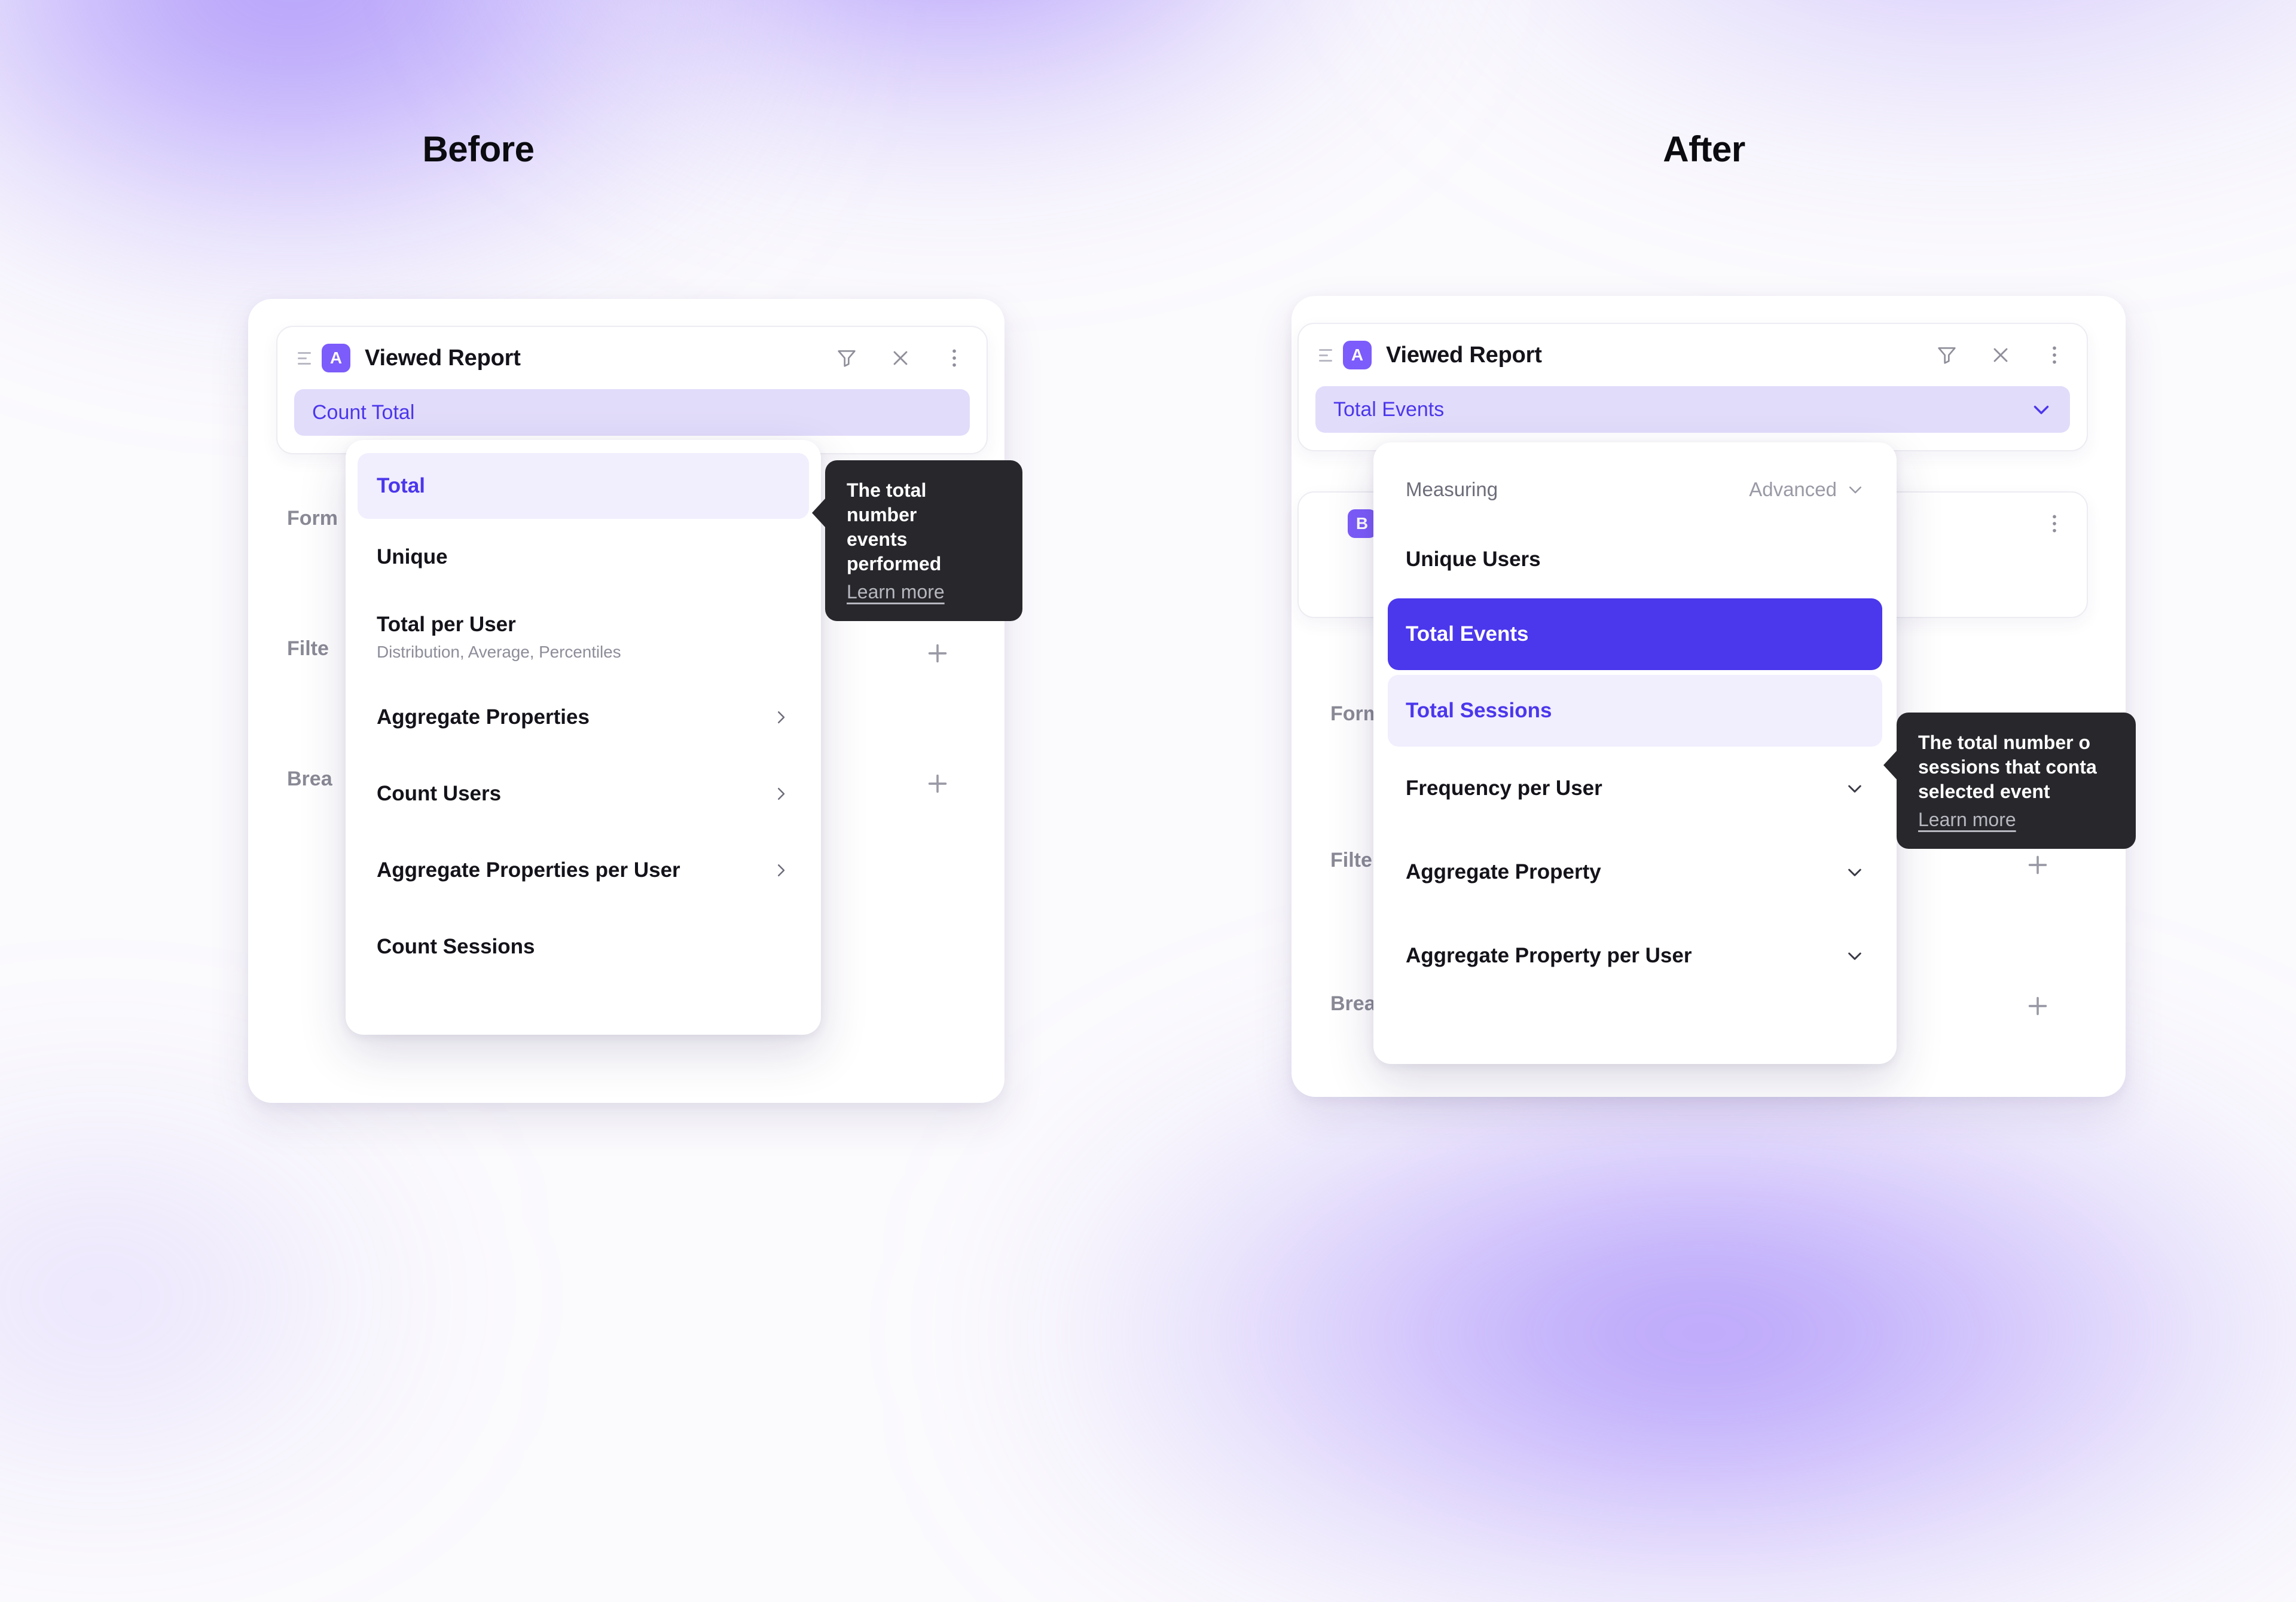 The width and height of the screenshot is (2296, 1602). Describe the element at coordinates (1793, 489) in the screenshot. I see `after-menu-advanced-label: Advanced` at that location.